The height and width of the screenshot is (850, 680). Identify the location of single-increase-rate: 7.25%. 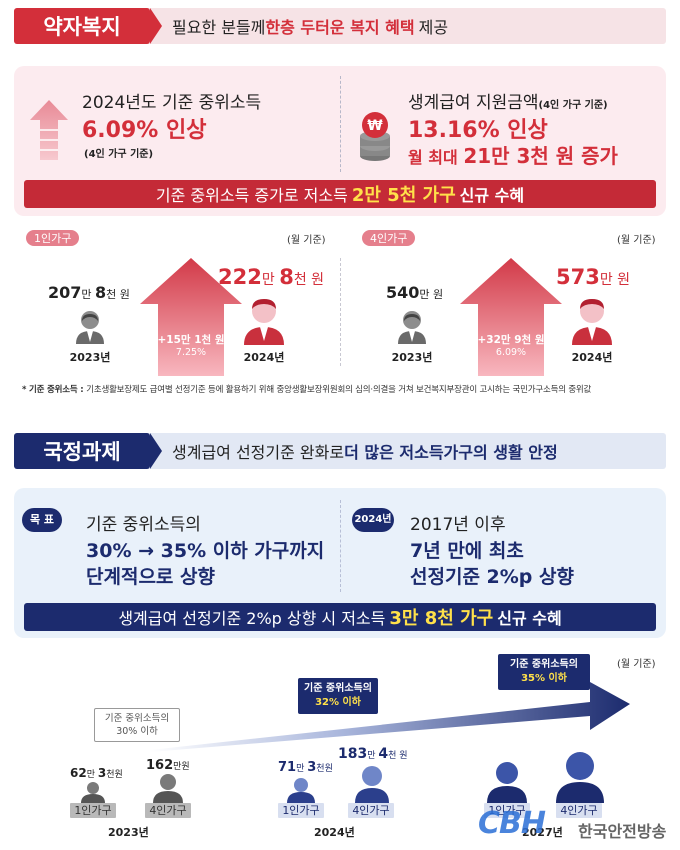
(191, 352).